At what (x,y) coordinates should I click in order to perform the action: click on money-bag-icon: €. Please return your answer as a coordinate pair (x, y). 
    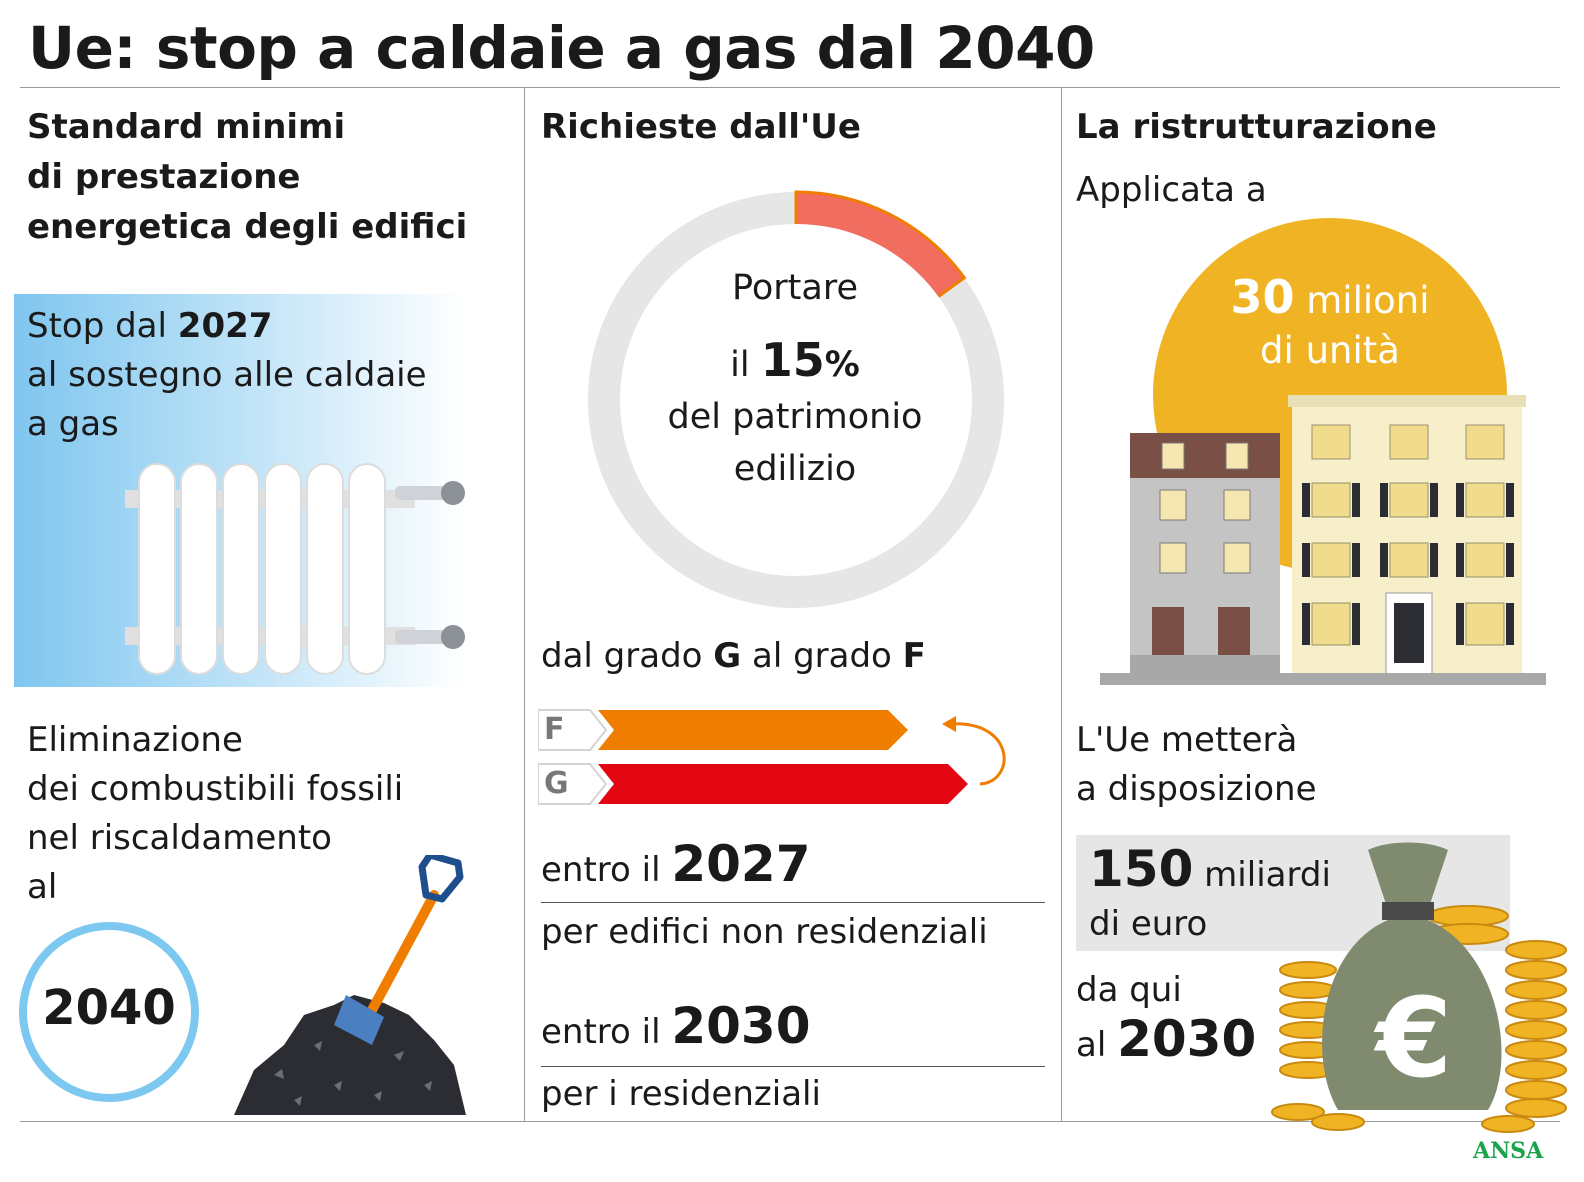
    Looking at the image, I should click on (1419, 987).